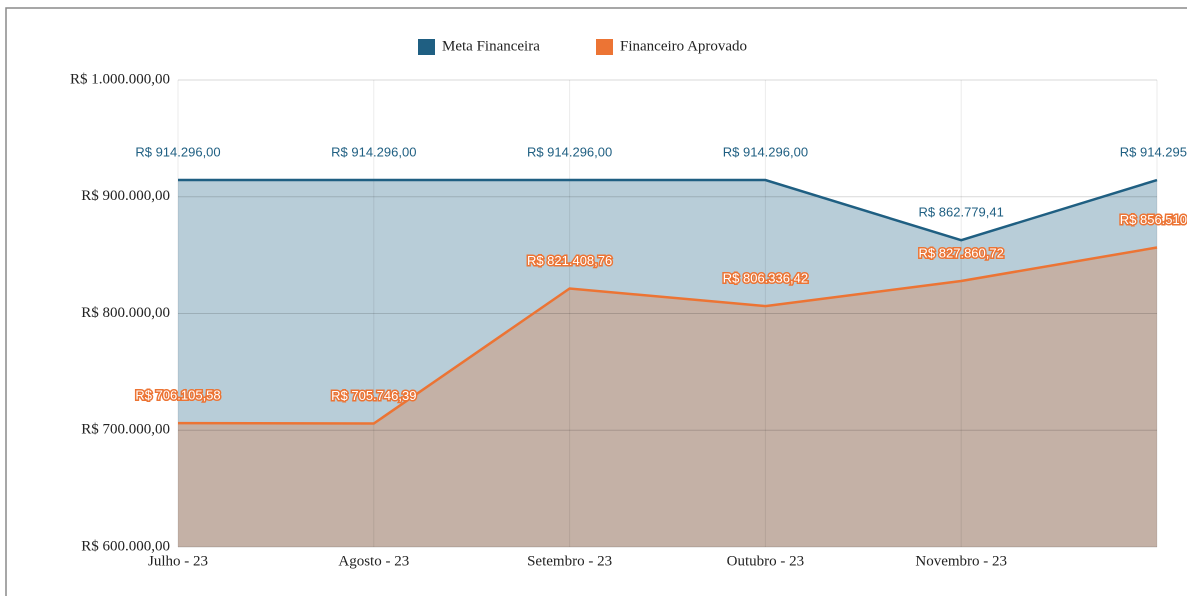  Describe the element at coordinates (961, 252) in the screenshot. I see `data-label: R$ 827.860,72` at that location.